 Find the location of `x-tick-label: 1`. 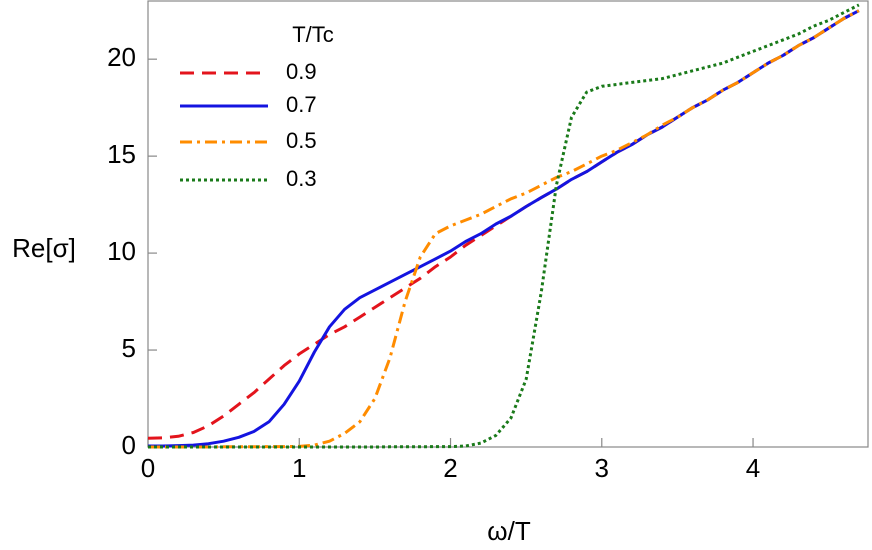

x-tick-label: 1 is located at coordinates (299, 468).